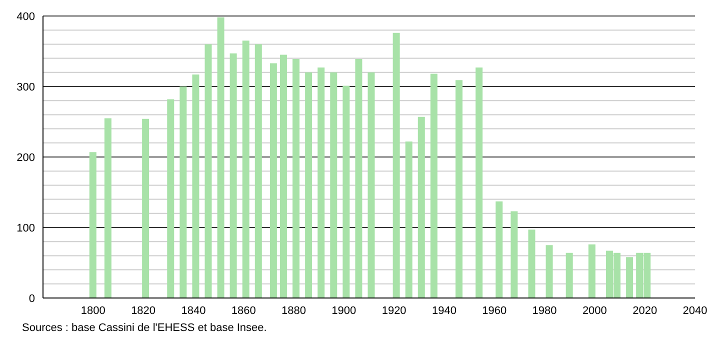  What do you see at coordinates (193, 310) in the screenshot?
I see `x-tick-label: 1840` at bounding box center [193, 310].